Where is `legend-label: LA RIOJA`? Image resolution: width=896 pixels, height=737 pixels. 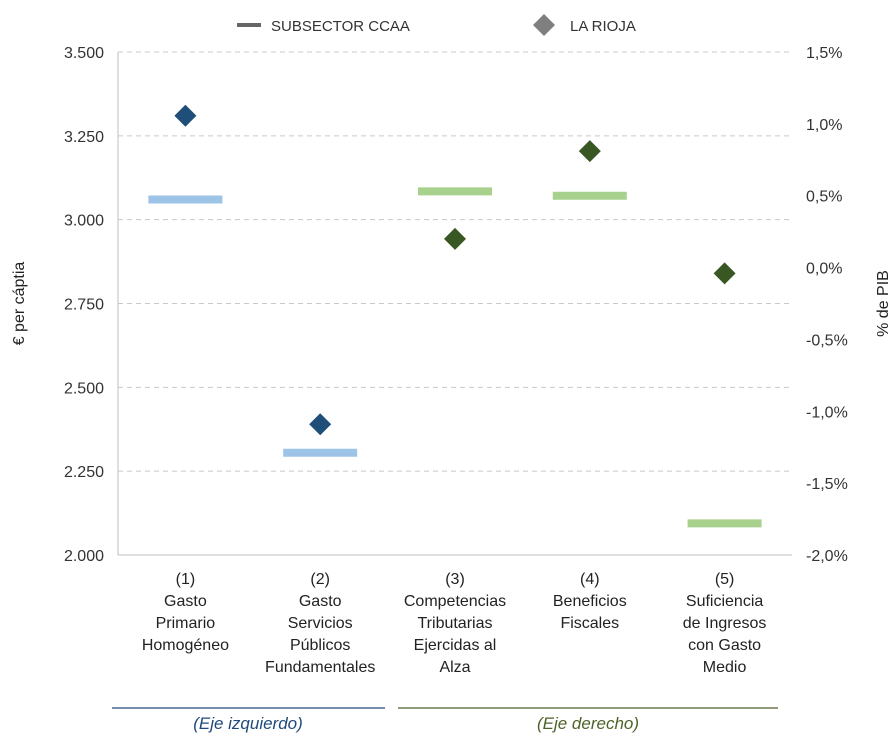
legend-label: LA RIOJA is located at coordinates (603, 26).